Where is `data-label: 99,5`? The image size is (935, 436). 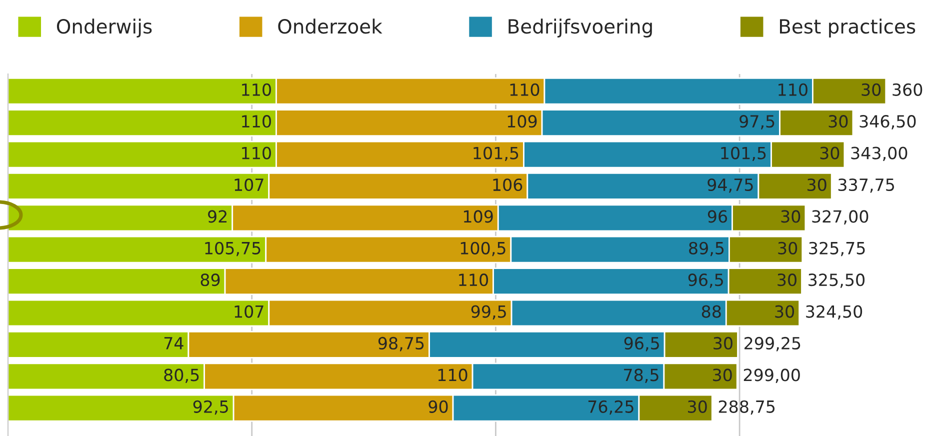
data-label: 99,5 is located at coordinates (488, 312).